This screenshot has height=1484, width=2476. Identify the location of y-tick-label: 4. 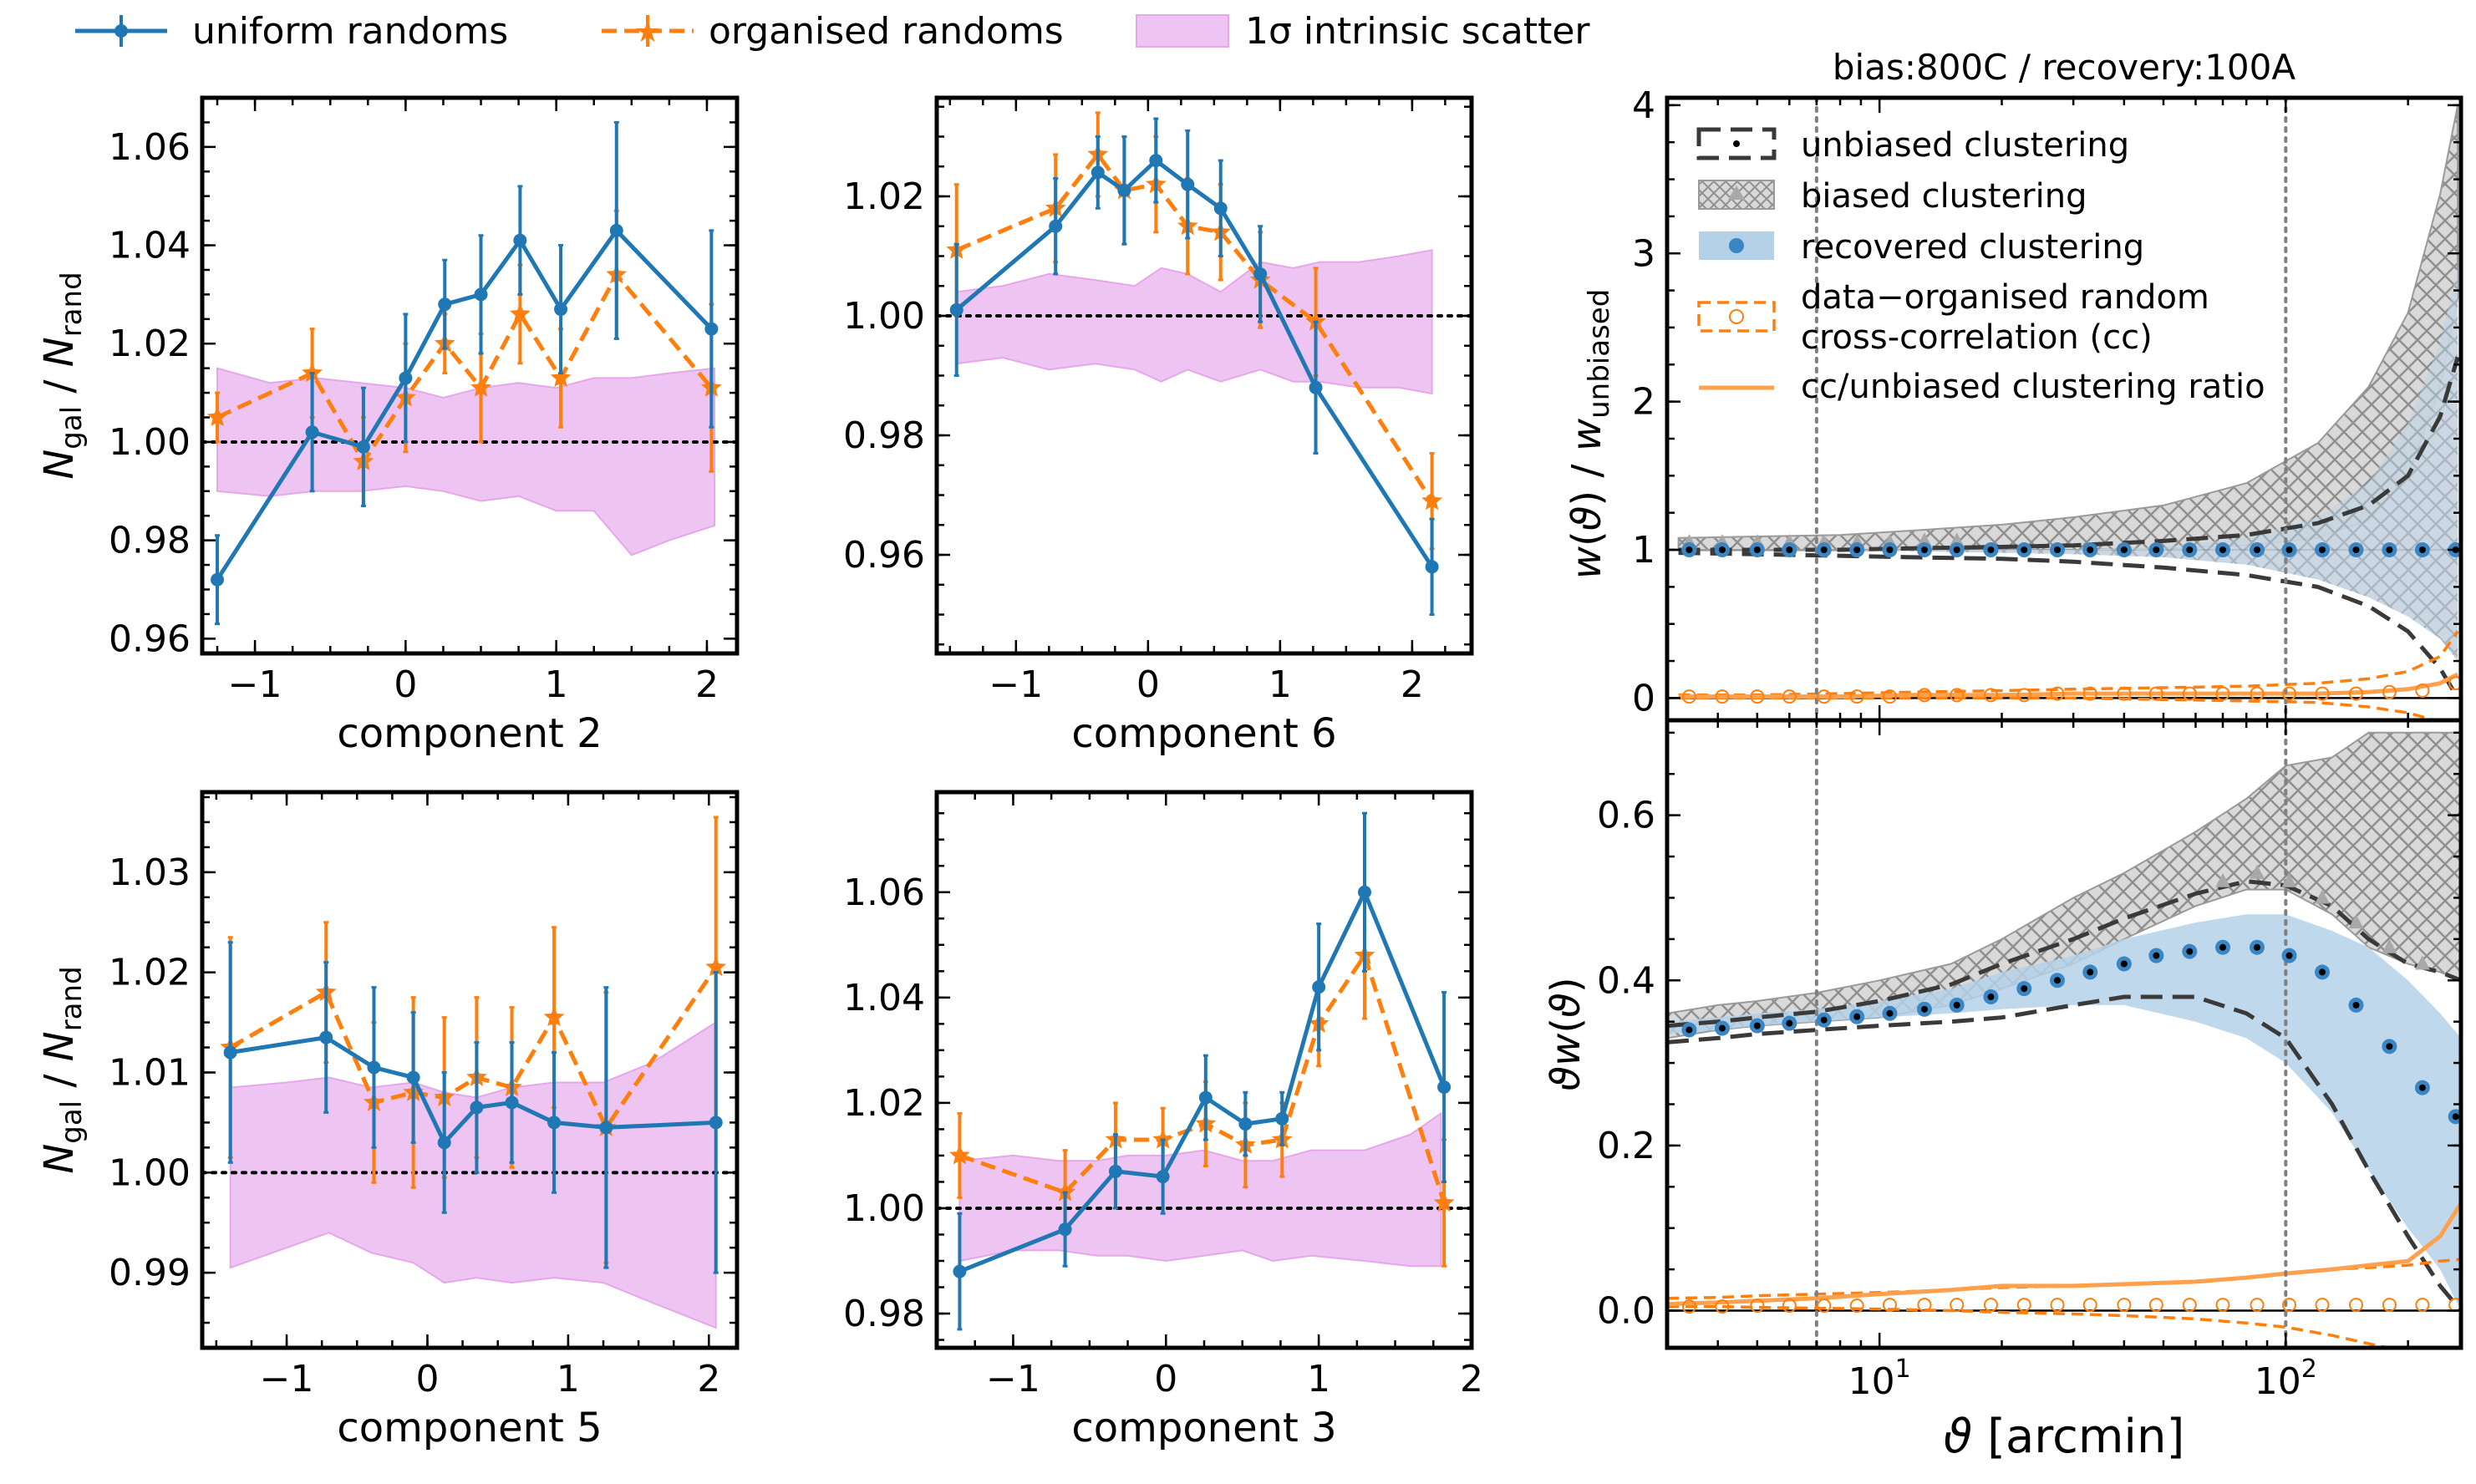
(1643, 105).